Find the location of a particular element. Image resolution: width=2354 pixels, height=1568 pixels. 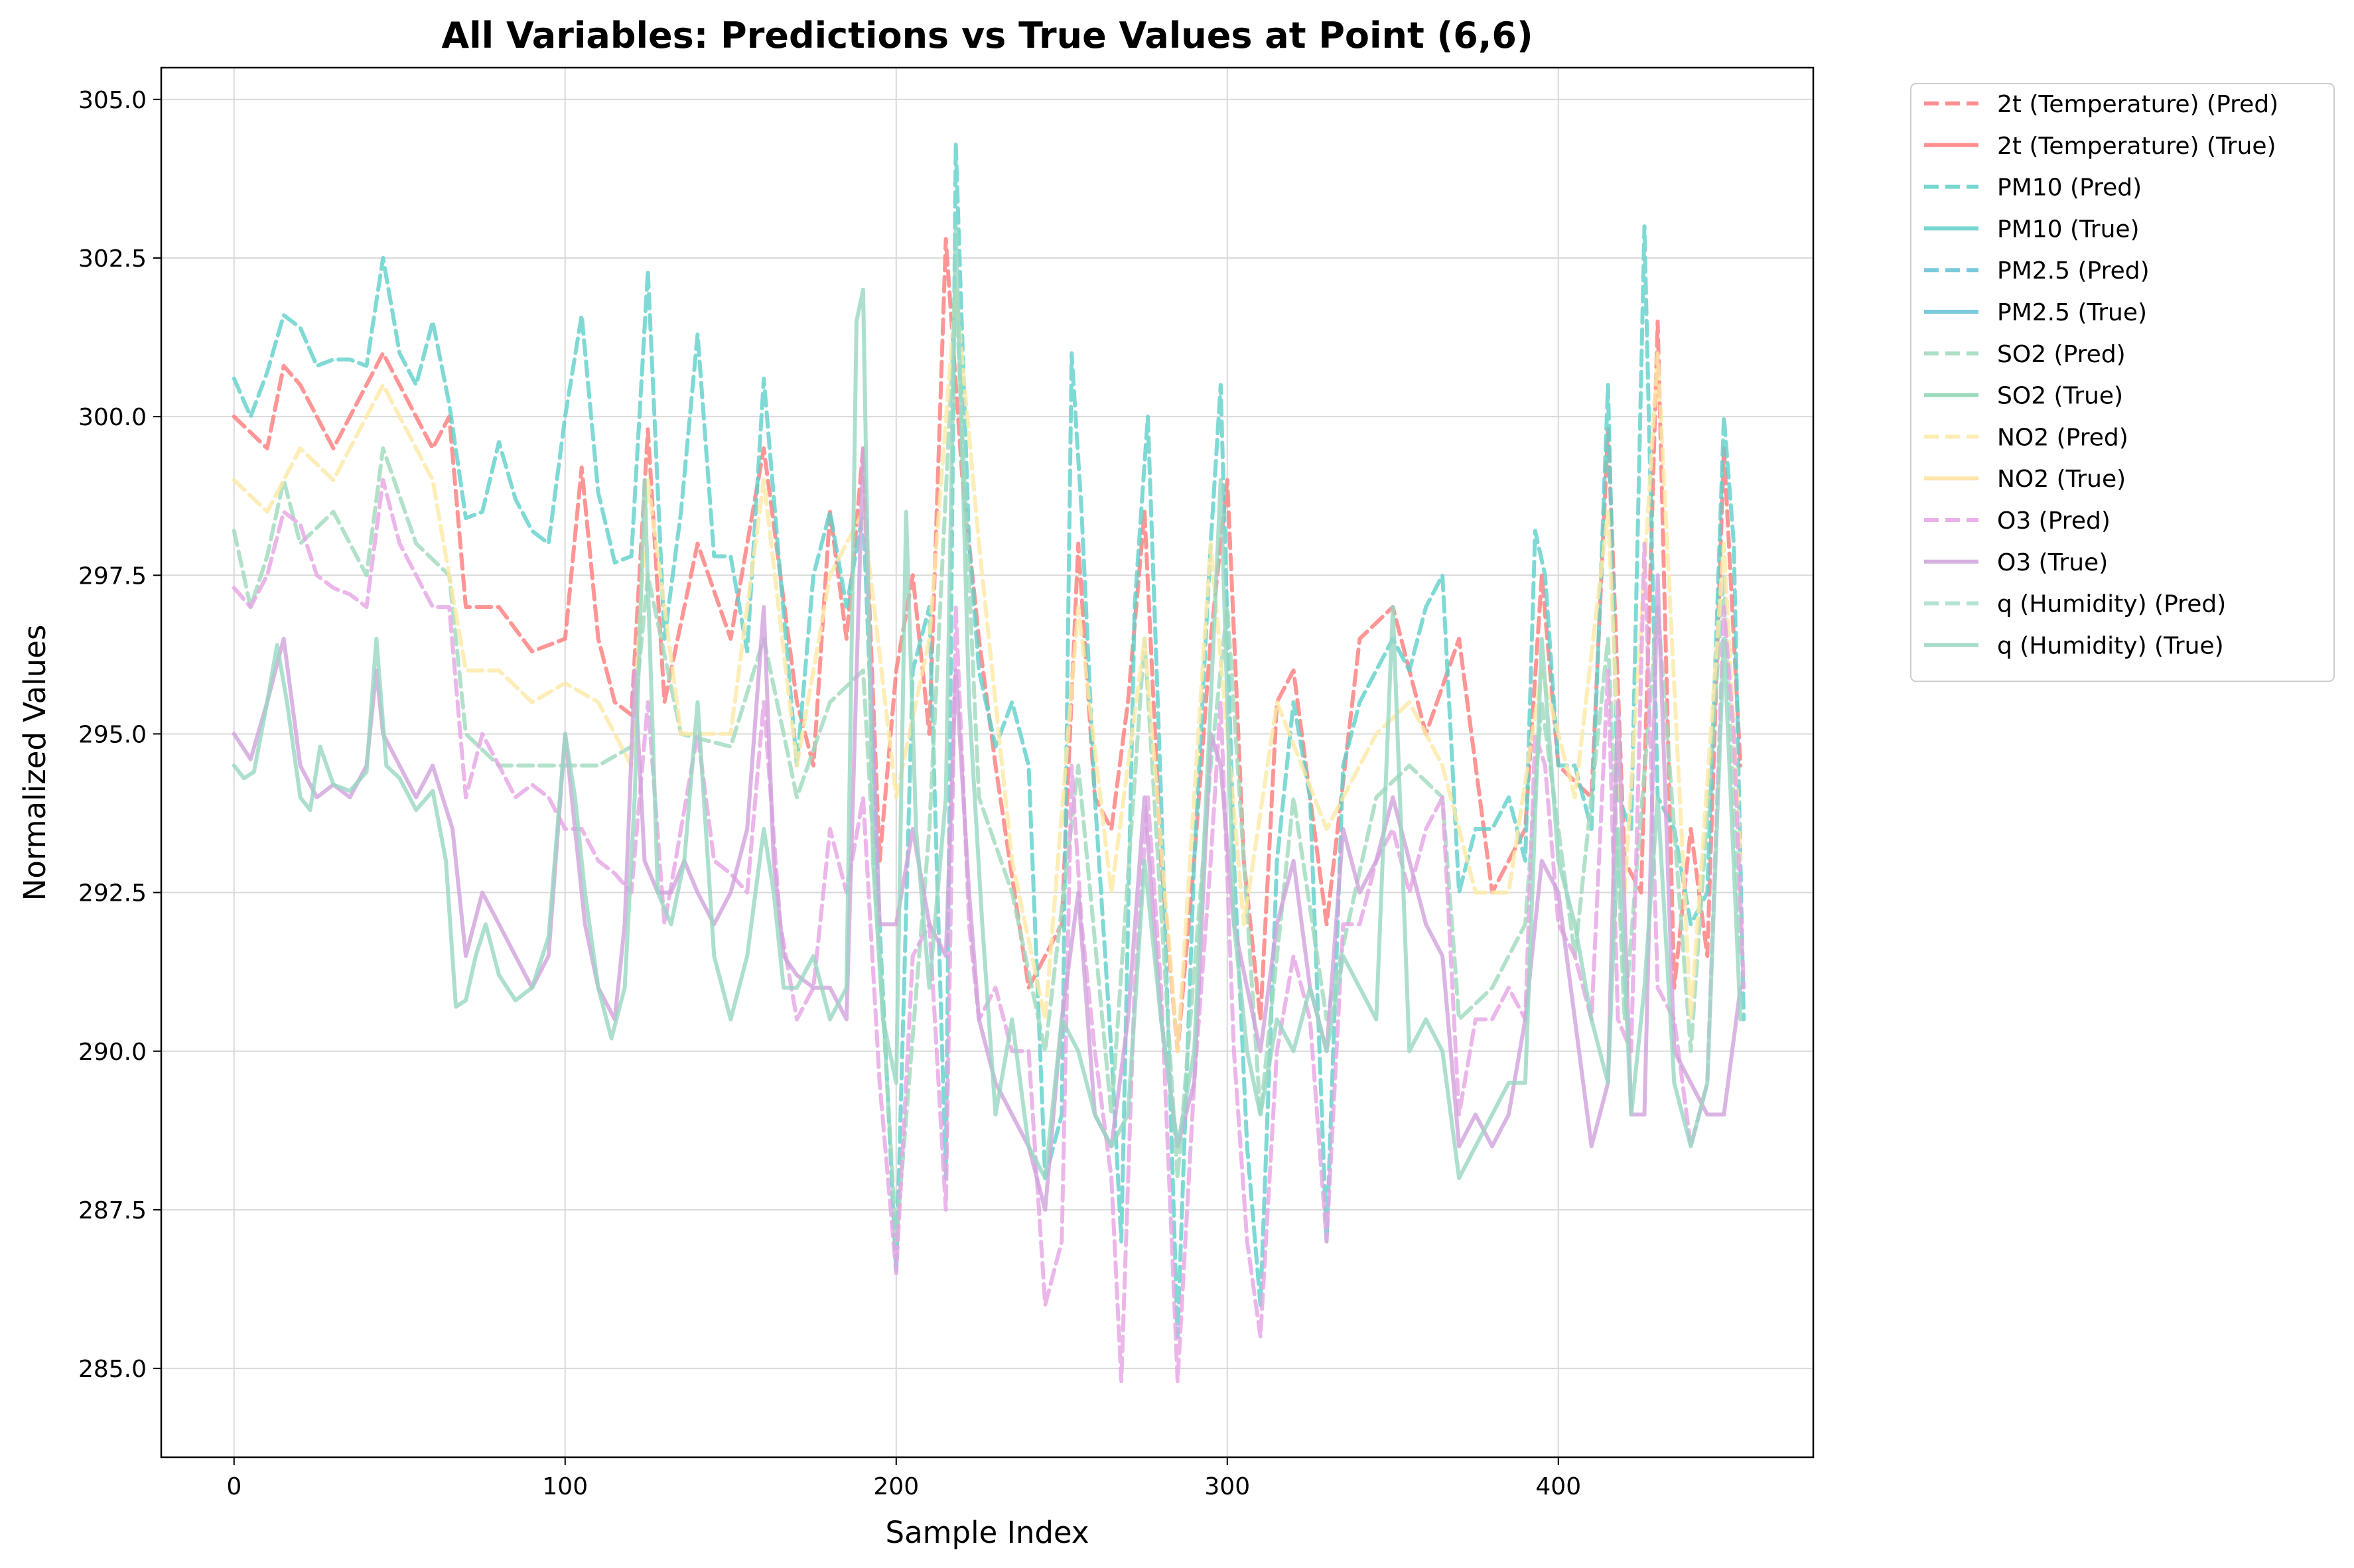

legend-label: SO2 (Pred) is located at coordinates (2061, 355).